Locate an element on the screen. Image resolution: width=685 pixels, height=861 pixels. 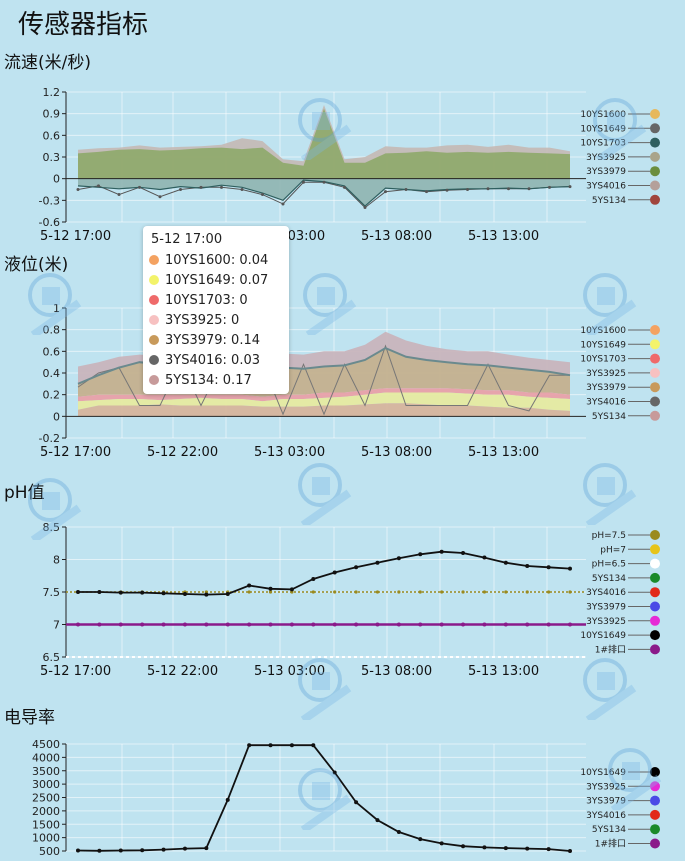
y-tick-label: 0.6 is located at coordinates (52, 135).